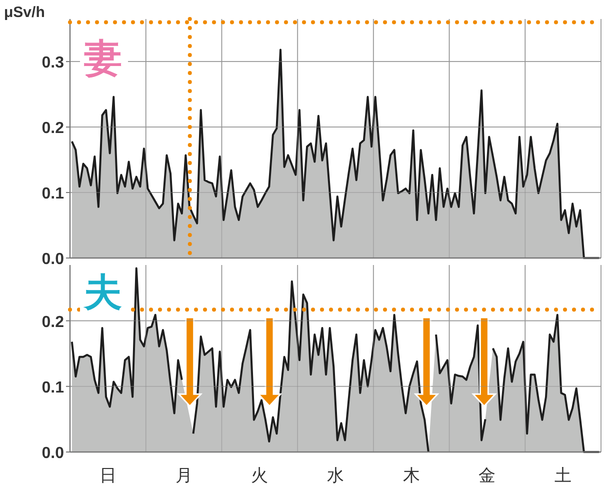  Describe the element at coordinates (411, 475) in the screenshot. I see `x-tick-label: 木` at that location.